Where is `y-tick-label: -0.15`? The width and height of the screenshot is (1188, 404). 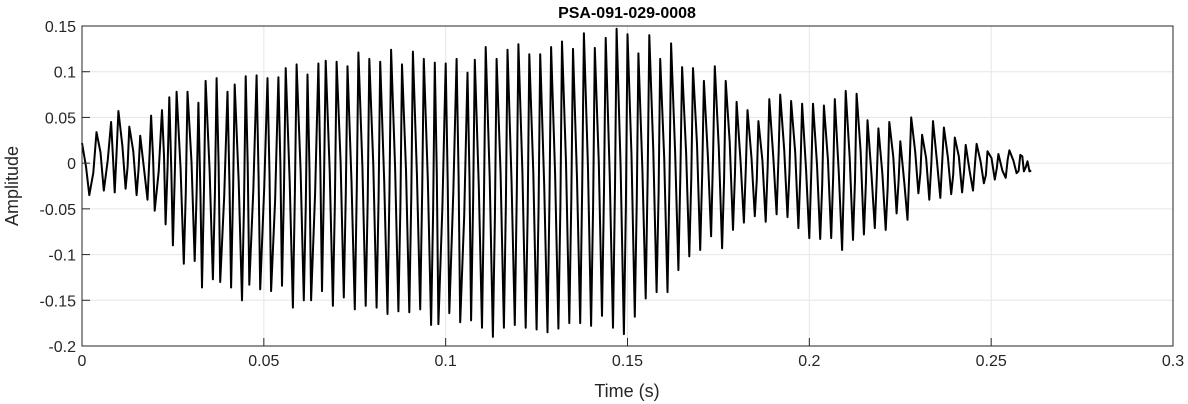 y-tick-label: -0.15 is located at coordinates (58, 301).